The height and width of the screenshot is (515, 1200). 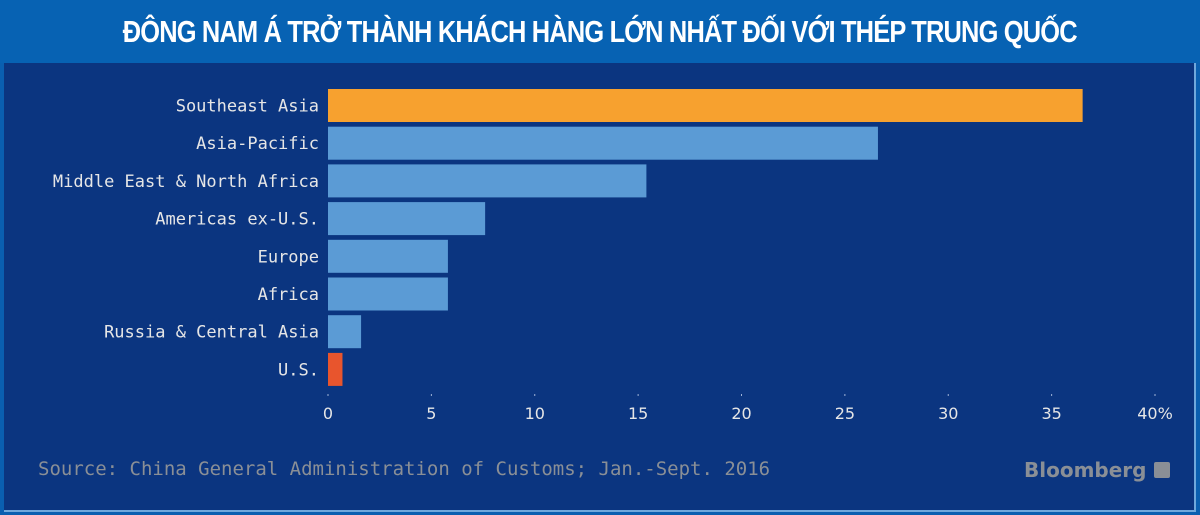 What do you see at coordinates (948, 413) in the screenshot?
I see `x-tick-label: 30` at bounding box center [948, 413].